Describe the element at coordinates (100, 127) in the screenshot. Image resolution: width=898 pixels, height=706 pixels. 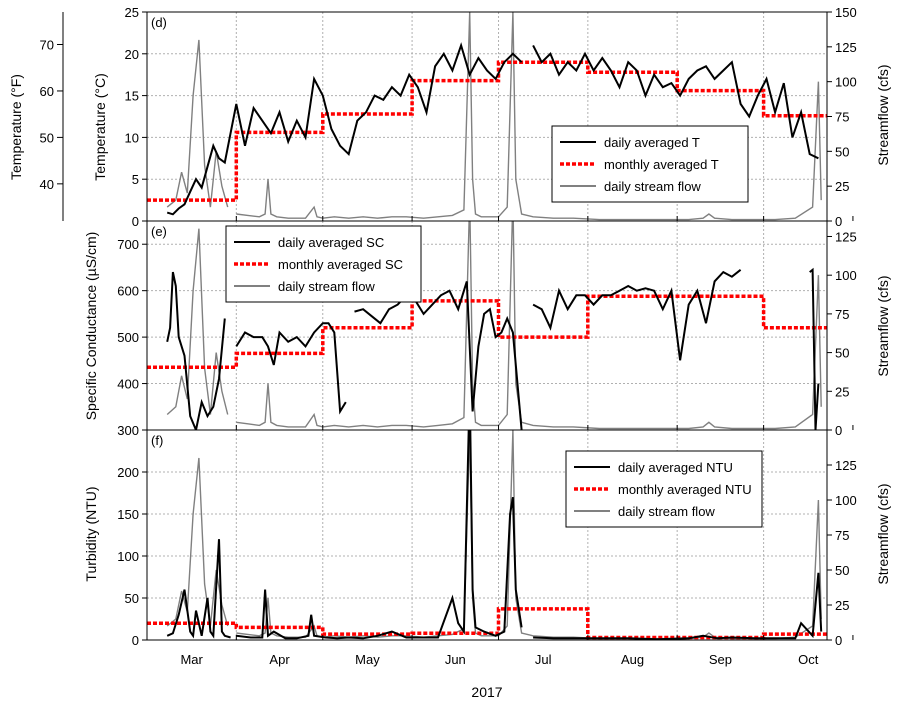
I see `panel-d-ylabel: Temperature (°C)` at that location.